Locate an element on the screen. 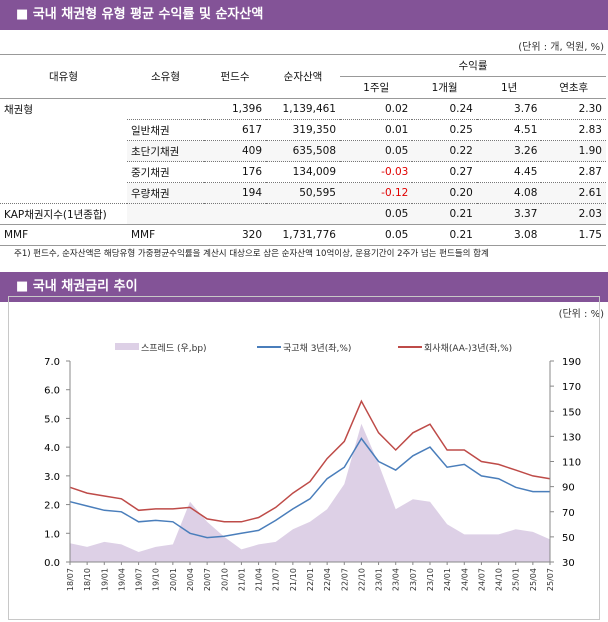 The width and height of the screenshot is (608, 622). unit-label: (단위 : 개, 억원, %) is located at coordinates (561, 47).